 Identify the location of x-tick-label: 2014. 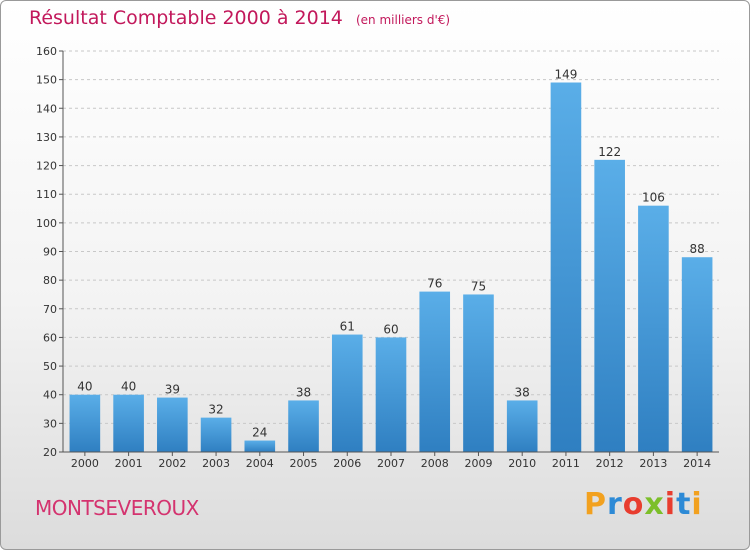
(697, 463).